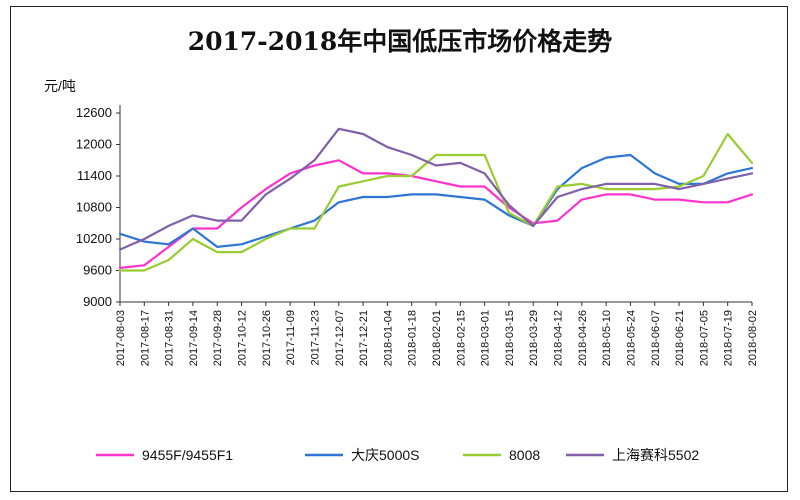 Image resolution: width=800 pixels, height=500 pixels. What do you see at coordinates (729, 338) in the screenshot?
I see `x-tick-label: 2018-07-19` at bounding box center [729, 338].